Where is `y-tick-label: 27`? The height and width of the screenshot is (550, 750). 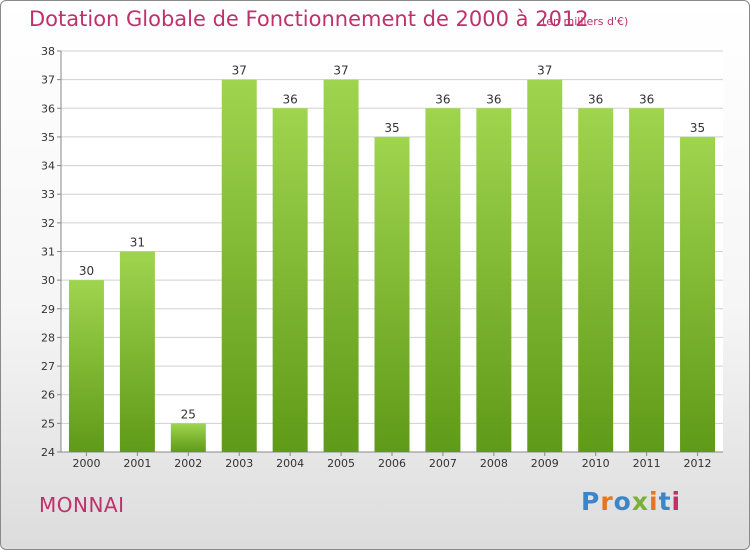
y-tick-label: 27 is located at coordinates (48, 366).